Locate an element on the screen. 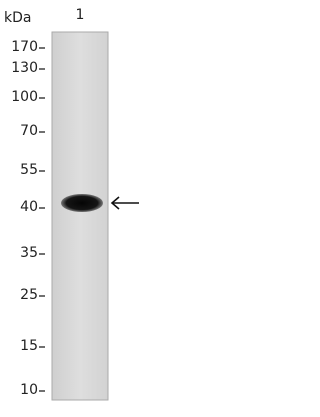  marker-label: 35 is located at coordinates (29, 253).